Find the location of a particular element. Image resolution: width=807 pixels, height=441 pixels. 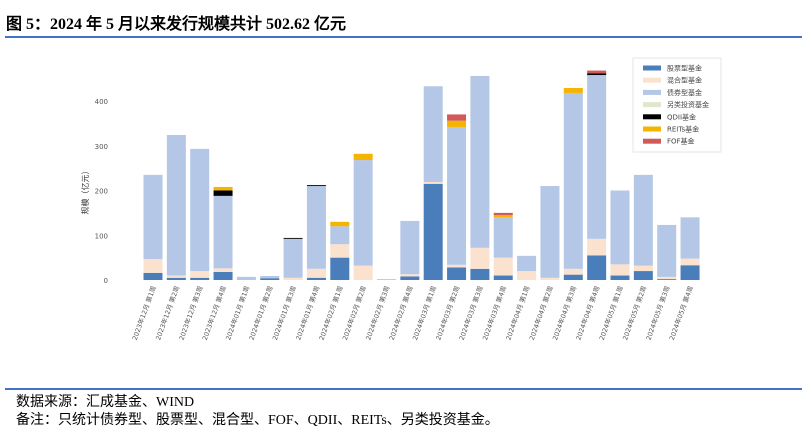

legend-label: FOF基金 is located at coordinates (681, 141).